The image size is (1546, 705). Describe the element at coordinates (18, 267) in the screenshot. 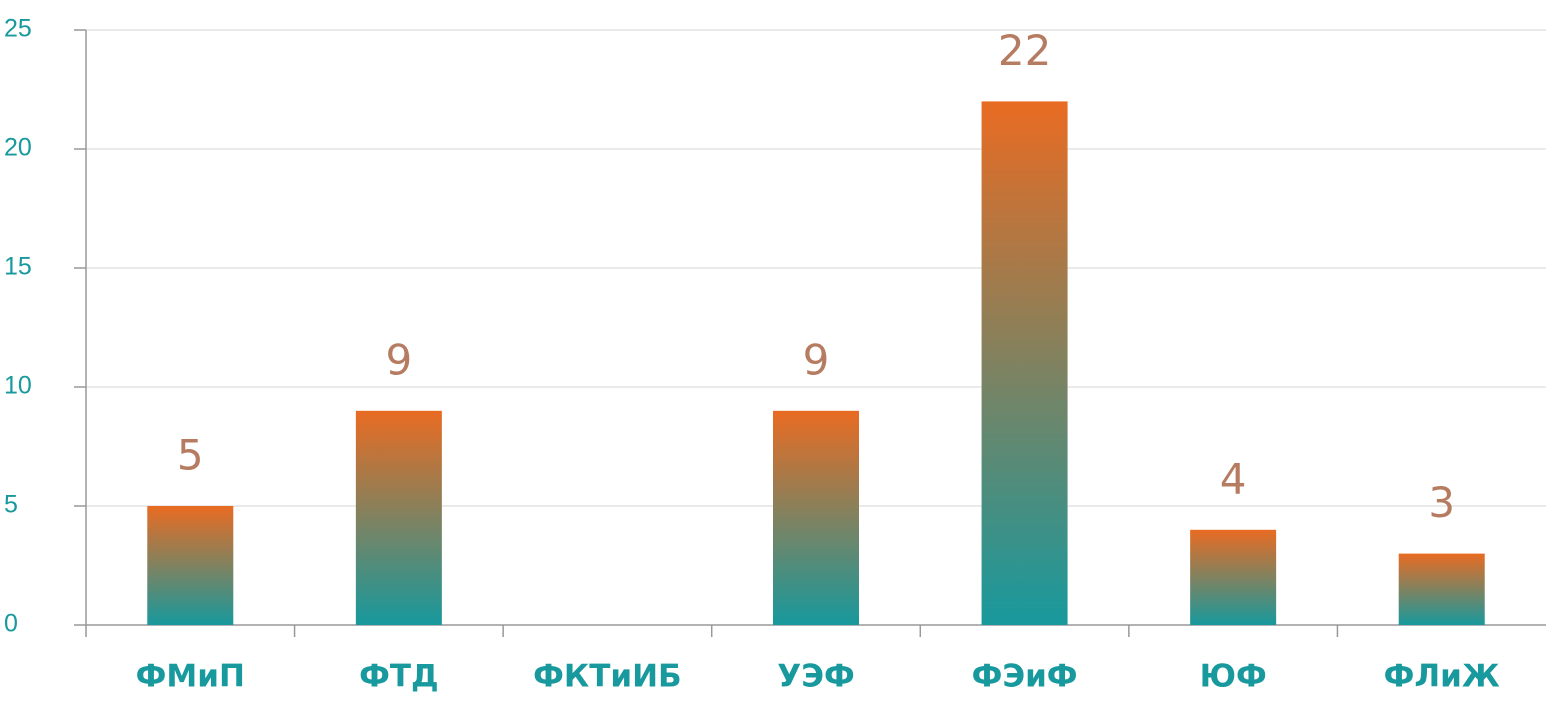

I see `y-tick-label: 15` at that location.